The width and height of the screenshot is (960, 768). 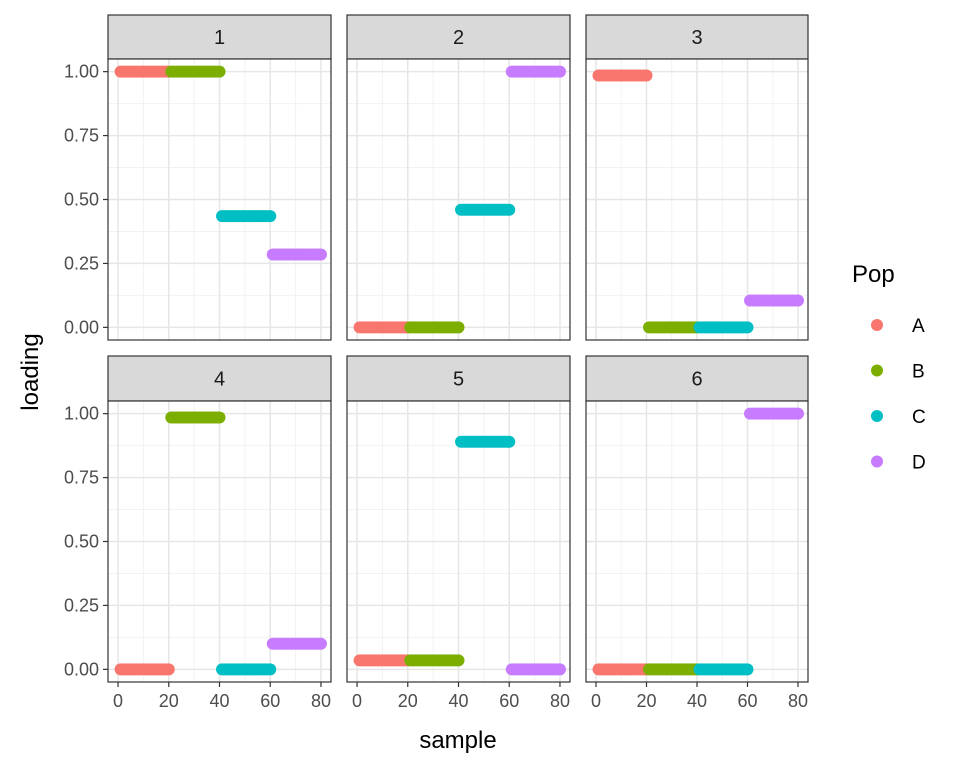 What do you see at coordinates (873, 274) in the screenshot?
I see `legend-title: Pop` at bounding box center [873, 274].